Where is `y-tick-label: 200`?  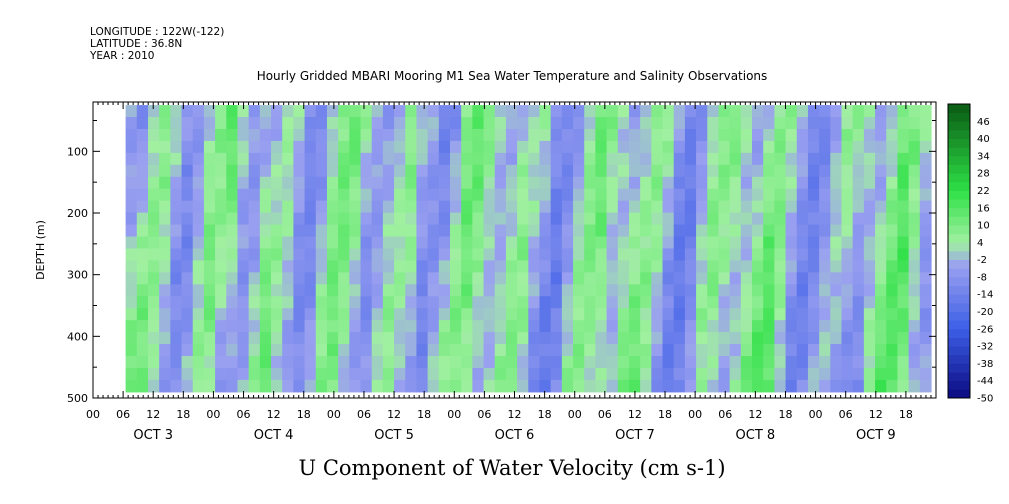 y-tick-label: 200 is located at coordinates (77, 213).